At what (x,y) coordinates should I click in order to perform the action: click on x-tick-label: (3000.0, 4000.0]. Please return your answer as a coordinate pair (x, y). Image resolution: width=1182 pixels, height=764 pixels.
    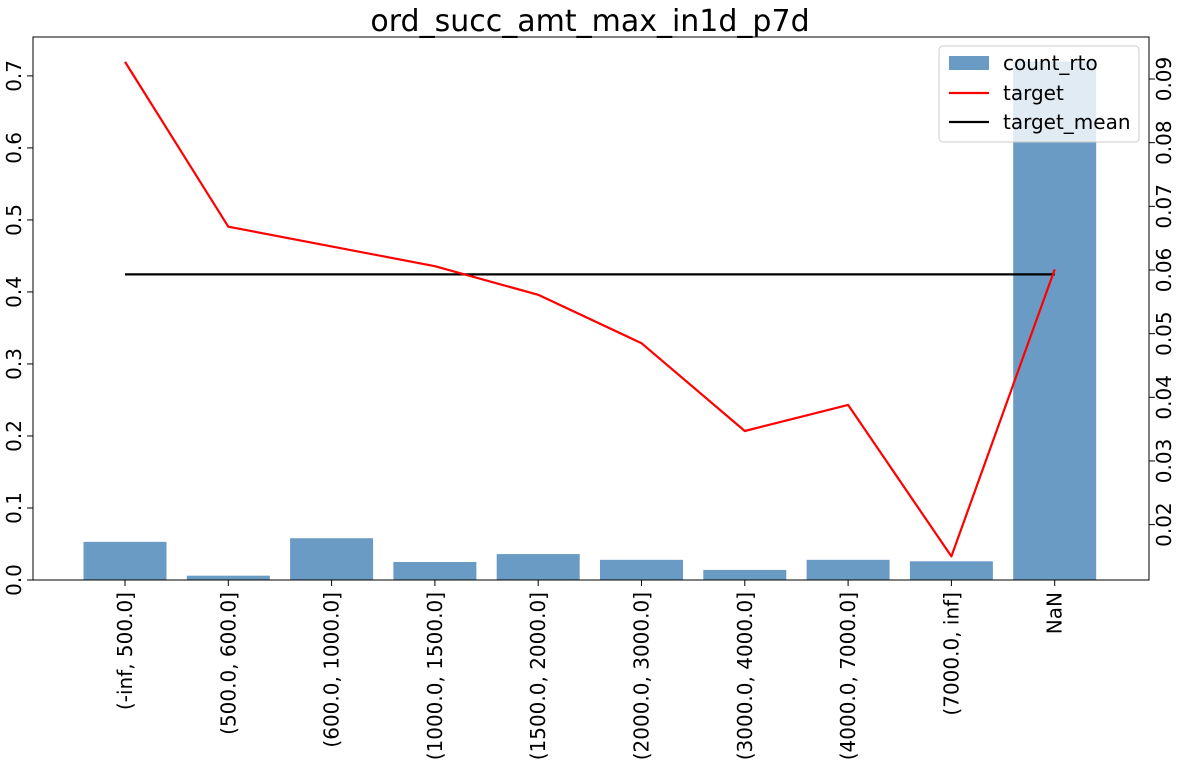
    Looking at the image, I should click on (745, 676).